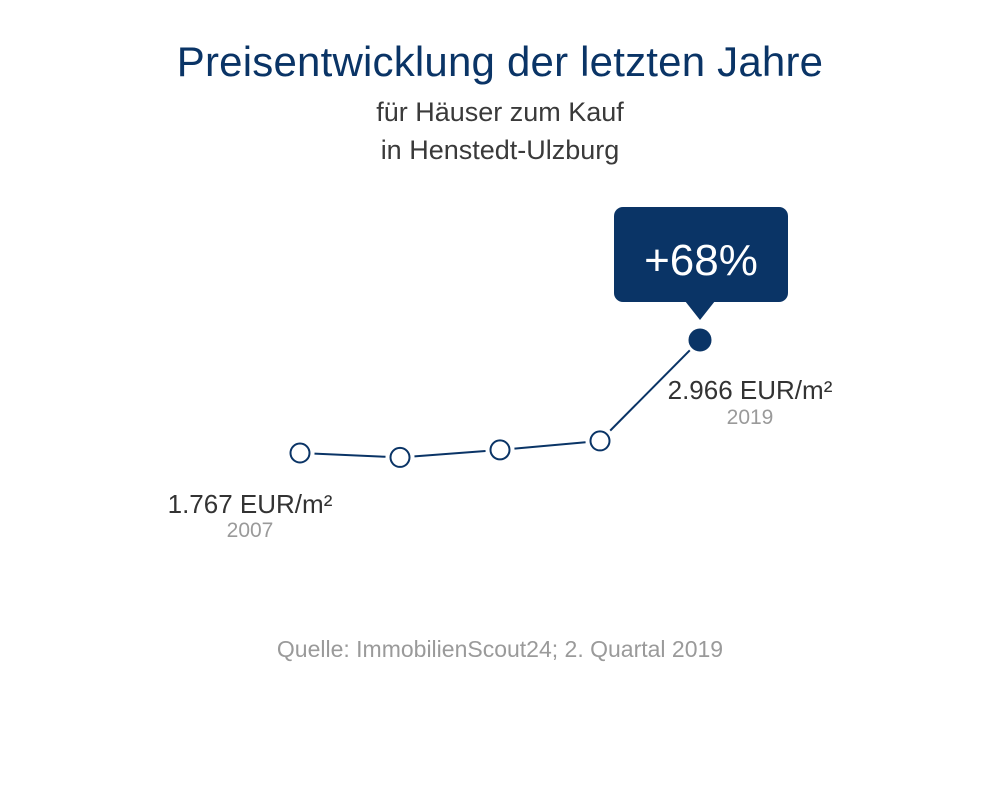 The image size is (1000, 800). What do you see at coordinates (250, 504) in the screenshot?
I see `start-value-label: 1.767 EUR/m²` at bounding box center [250, 504].